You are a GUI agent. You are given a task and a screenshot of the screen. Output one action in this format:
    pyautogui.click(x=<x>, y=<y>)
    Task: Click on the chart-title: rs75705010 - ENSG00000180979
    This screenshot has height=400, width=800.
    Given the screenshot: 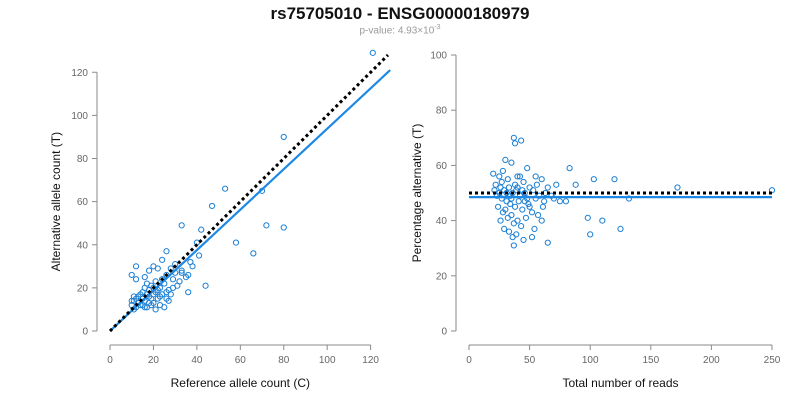 What is the action you would take?
    pyautogui.click(x=400, y=13)
    